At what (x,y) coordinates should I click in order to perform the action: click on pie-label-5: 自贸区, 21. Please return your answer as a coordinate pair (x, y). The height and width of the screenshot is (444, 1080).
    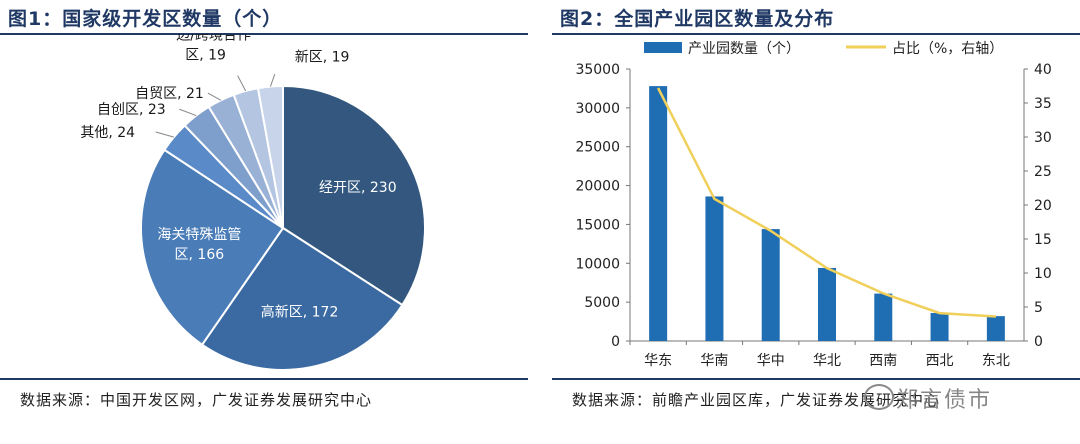
    Looking at the image, I should click on (169, 94).